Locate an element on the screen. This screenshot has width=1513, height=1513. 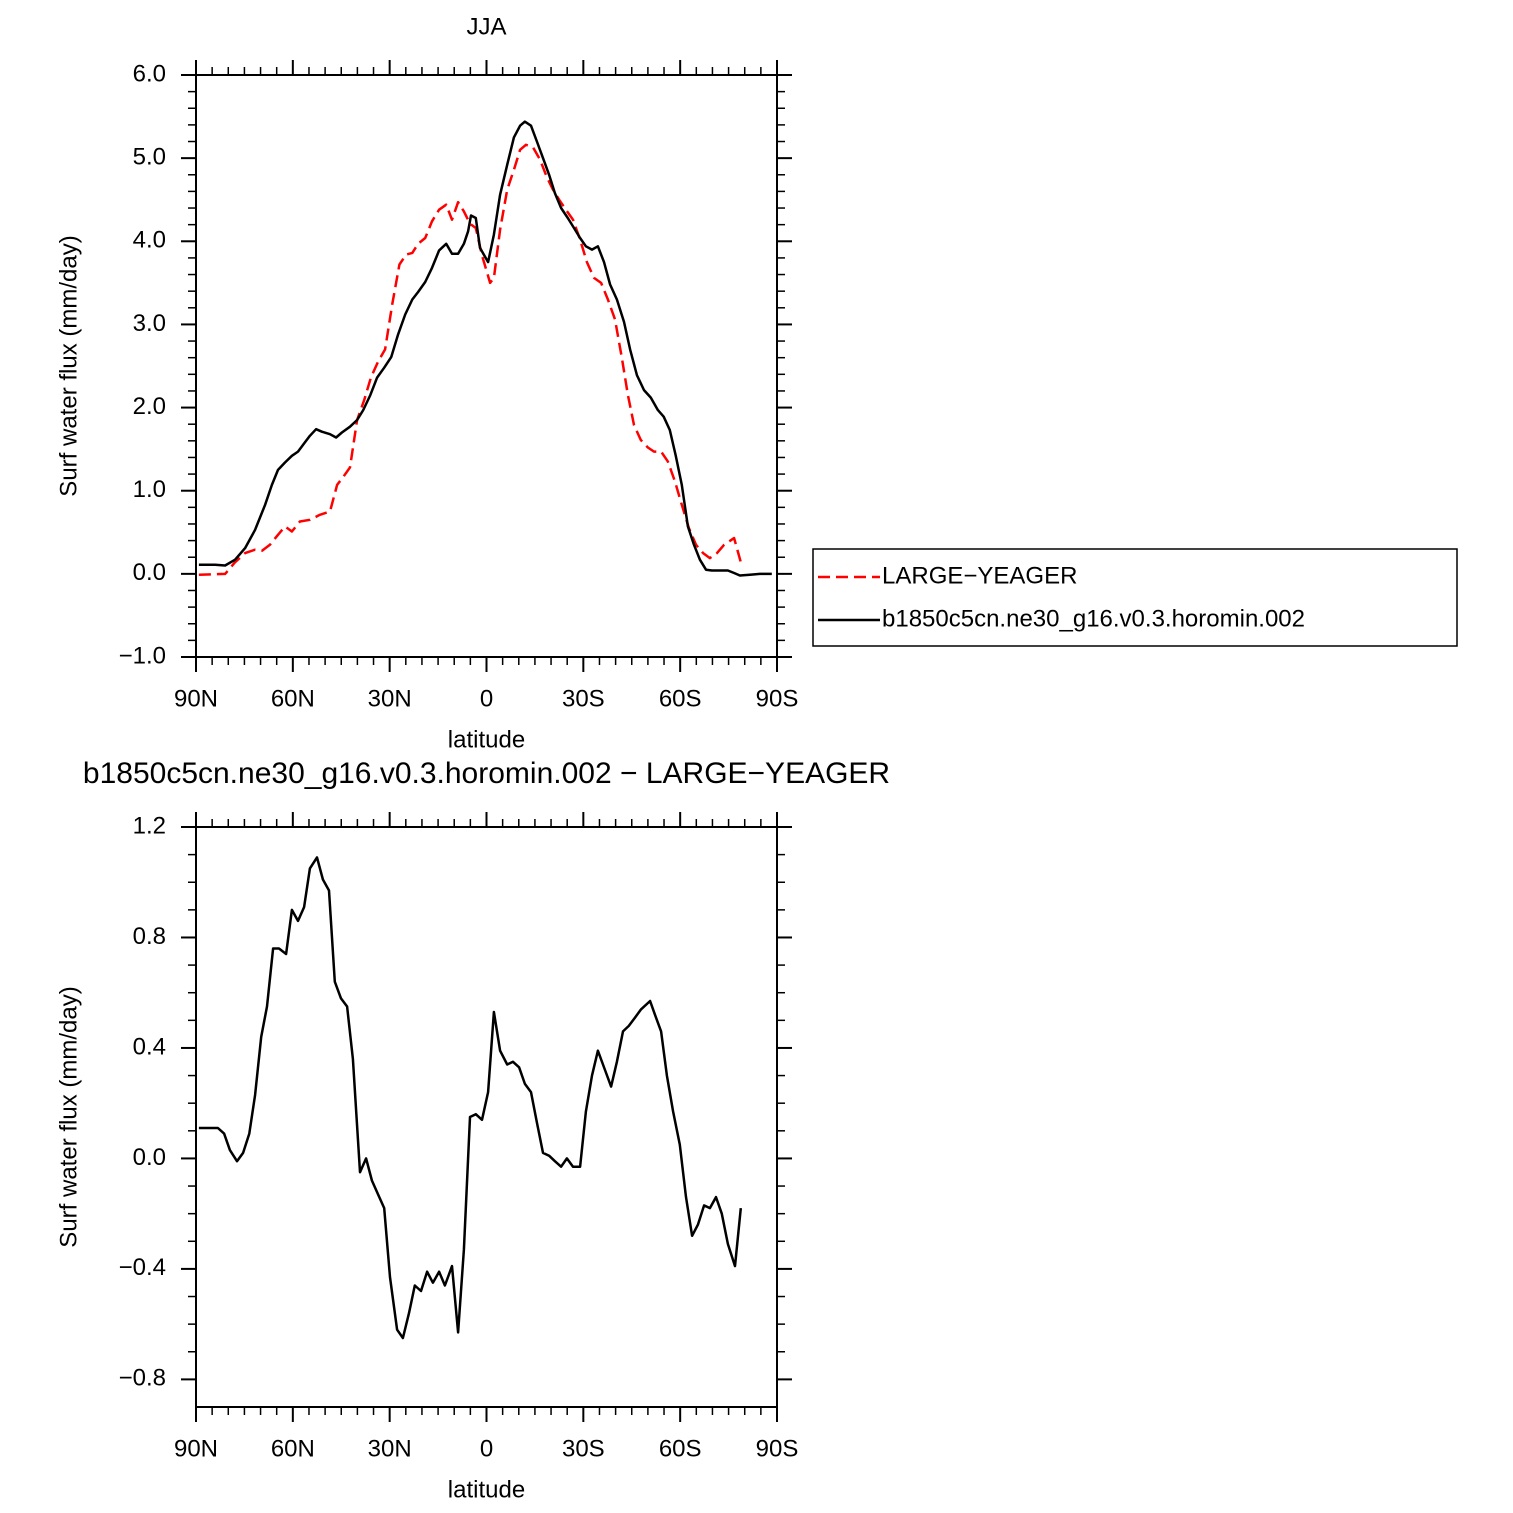
y-tick-label: 6.0 is located at coordinates (149, 73).